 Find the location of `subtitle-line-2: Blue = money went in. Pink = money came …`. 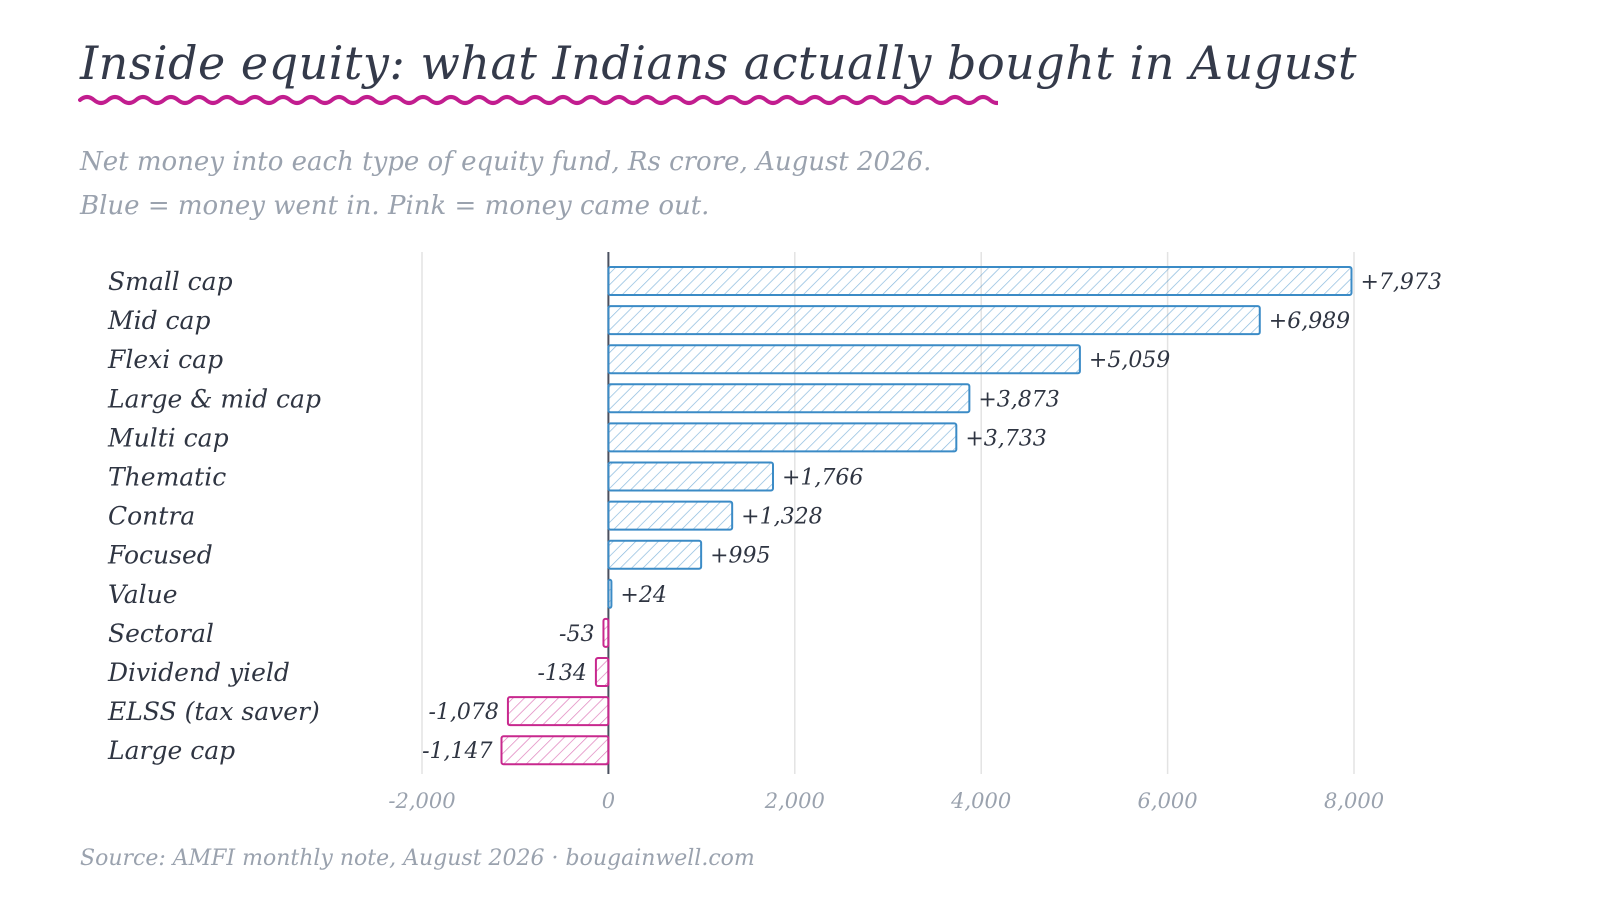

subtitle-line-2: Blue = money went in. Pink = money came … is located at coordinates (395, 206).